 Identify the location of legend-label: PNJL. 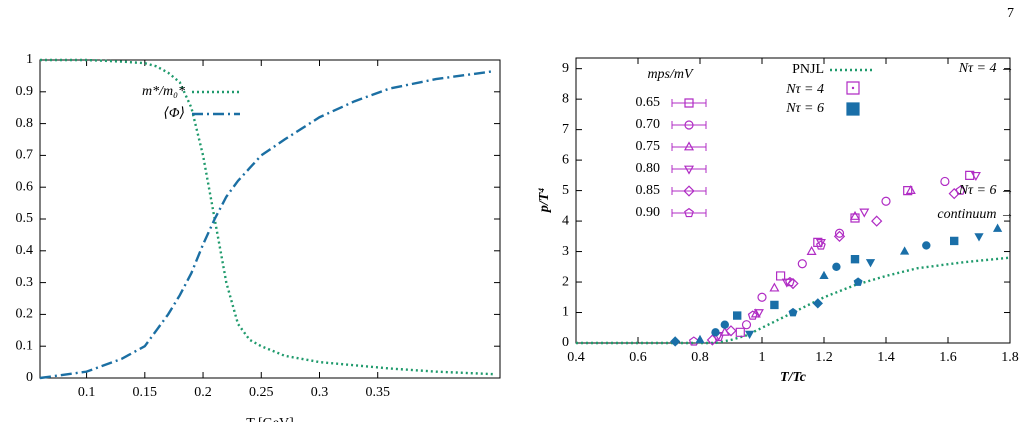
(808, 69).